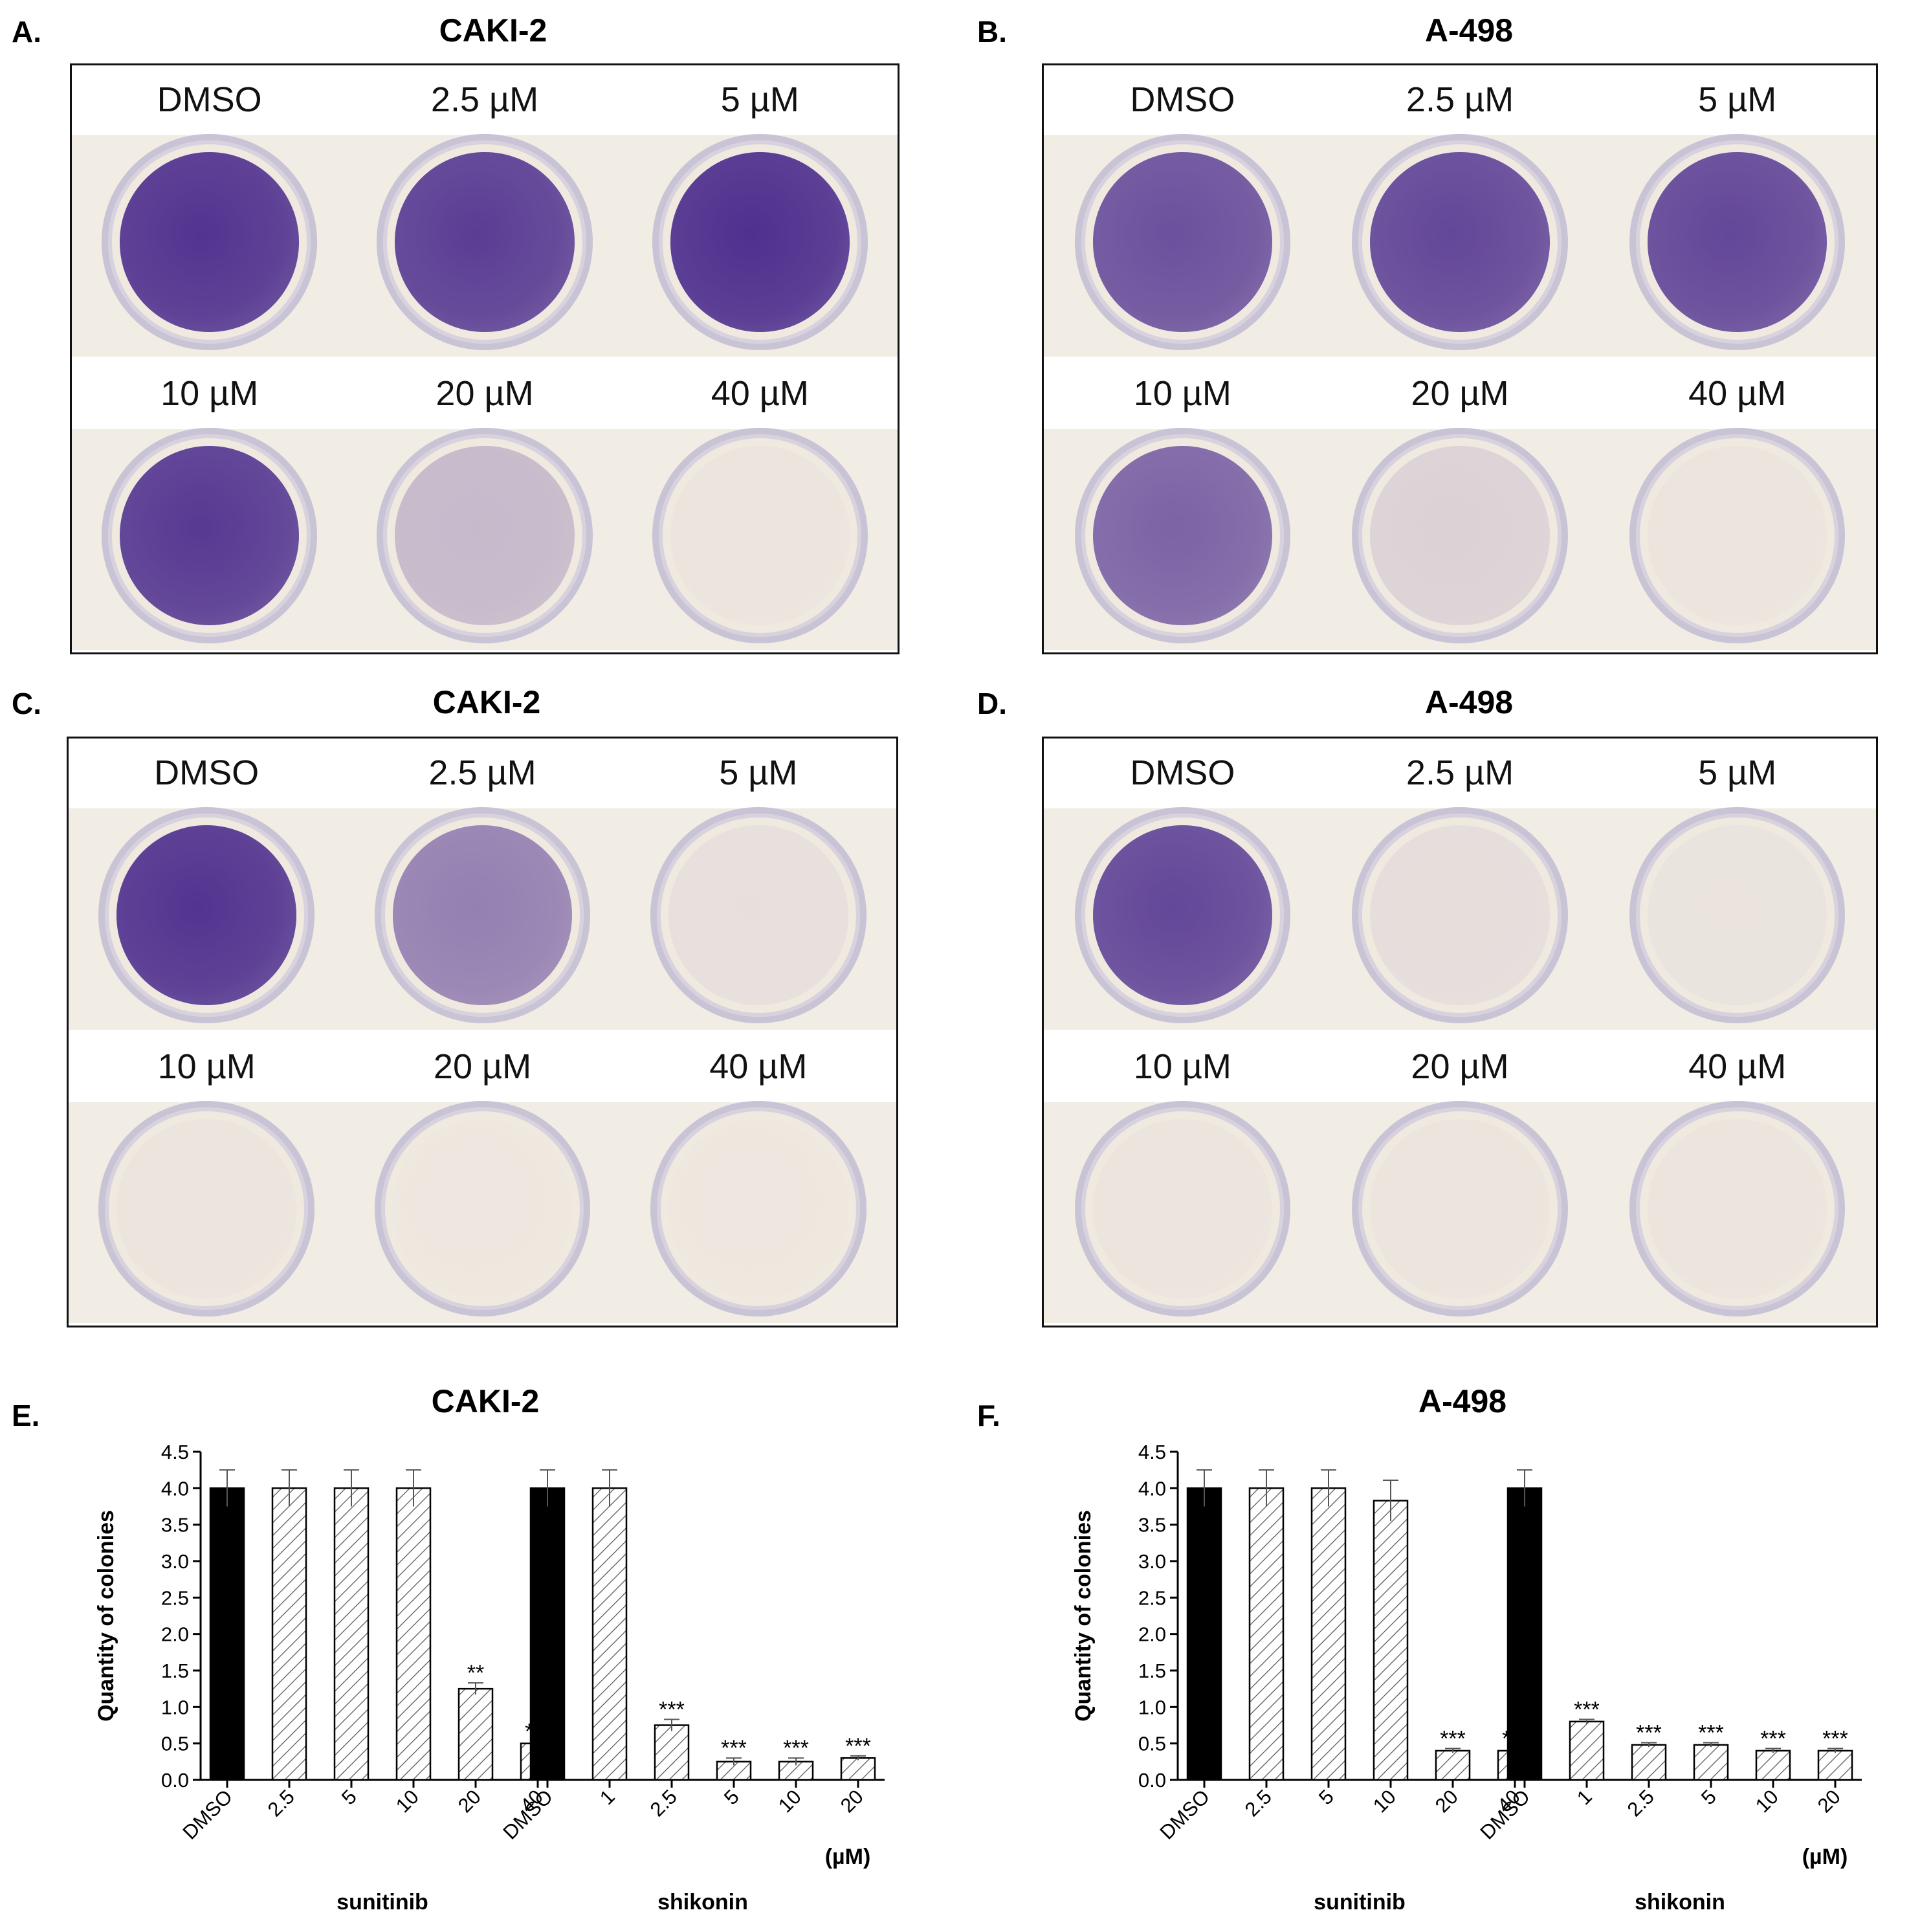  Describe the element at coordinates (988, 1415) in the screenshot. I see `panel-letter: F.` at that location.